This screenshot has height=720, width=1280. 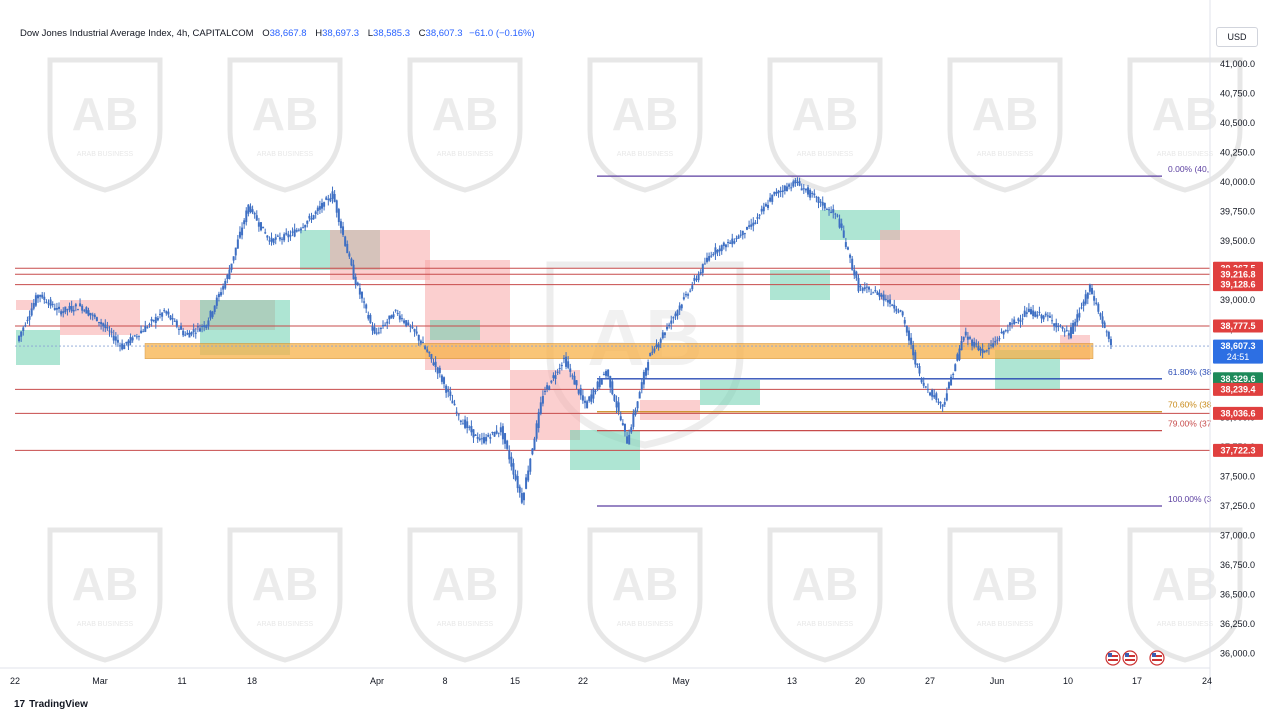 What do you see at coordinates (181, 681) in the screenshot?
I see `x-tick-label: 11` at bounding box center [181, 681].